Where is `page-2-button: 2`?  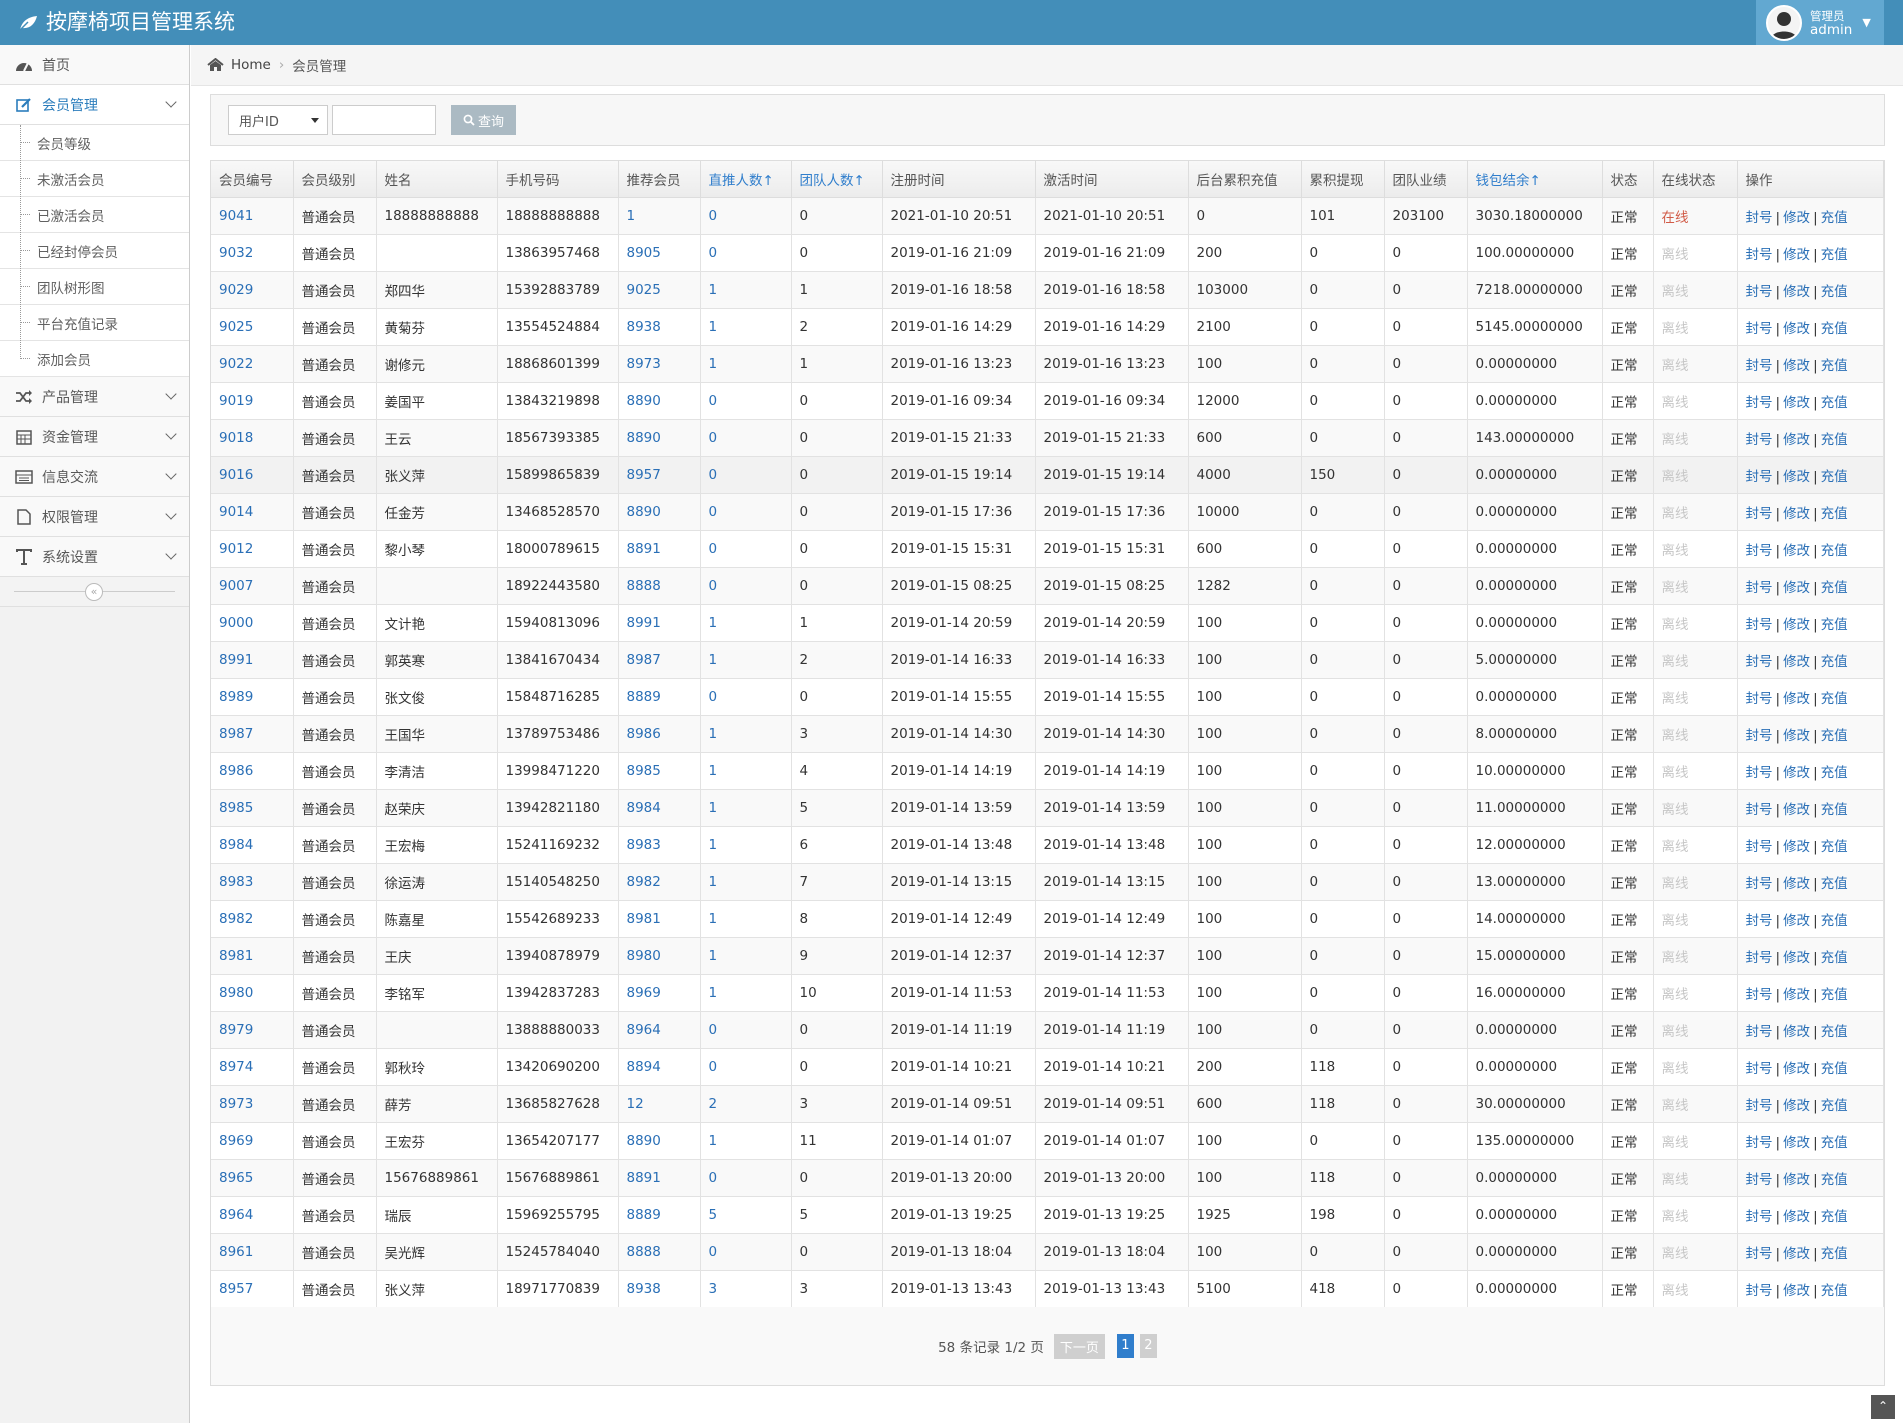
page-2-button: 2 is located at coordinates (1148, 1346).